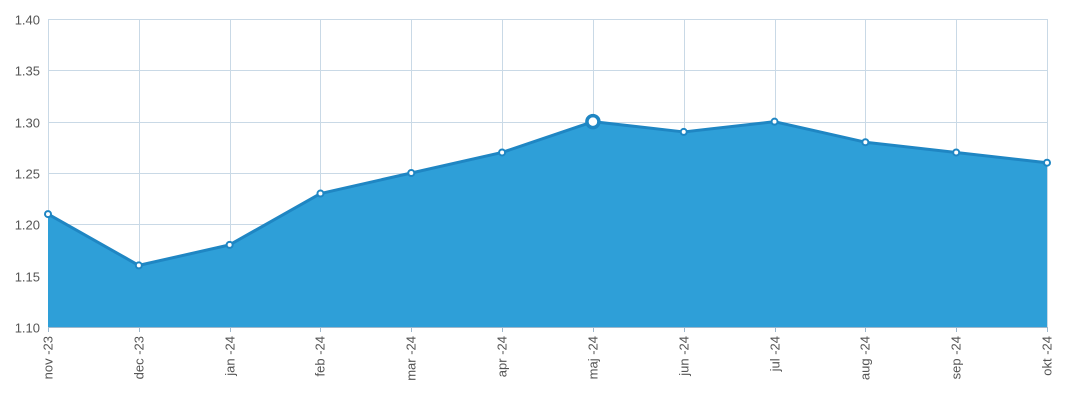 Image resolution: width=1075 pixels, height=400 pixels. I want to click on y-tick-label: 1.35, so click(27, 71).